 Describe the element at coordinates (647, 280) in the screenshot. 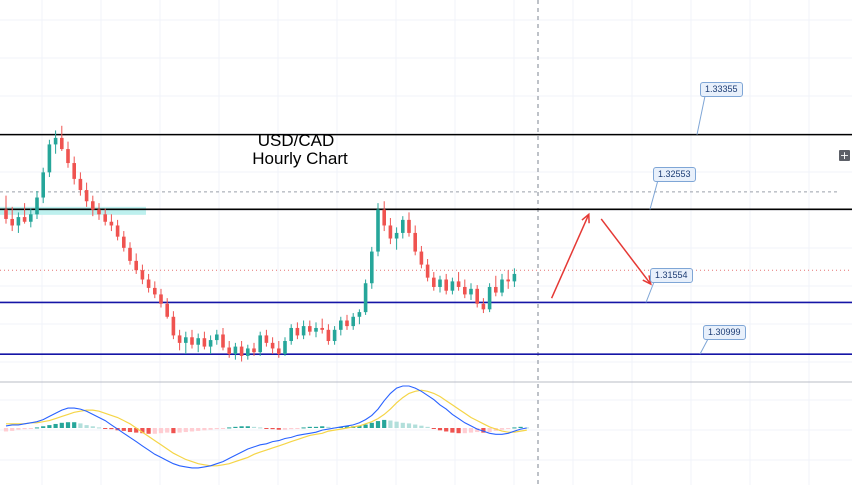

I see `projection-arrow-head` at that location.